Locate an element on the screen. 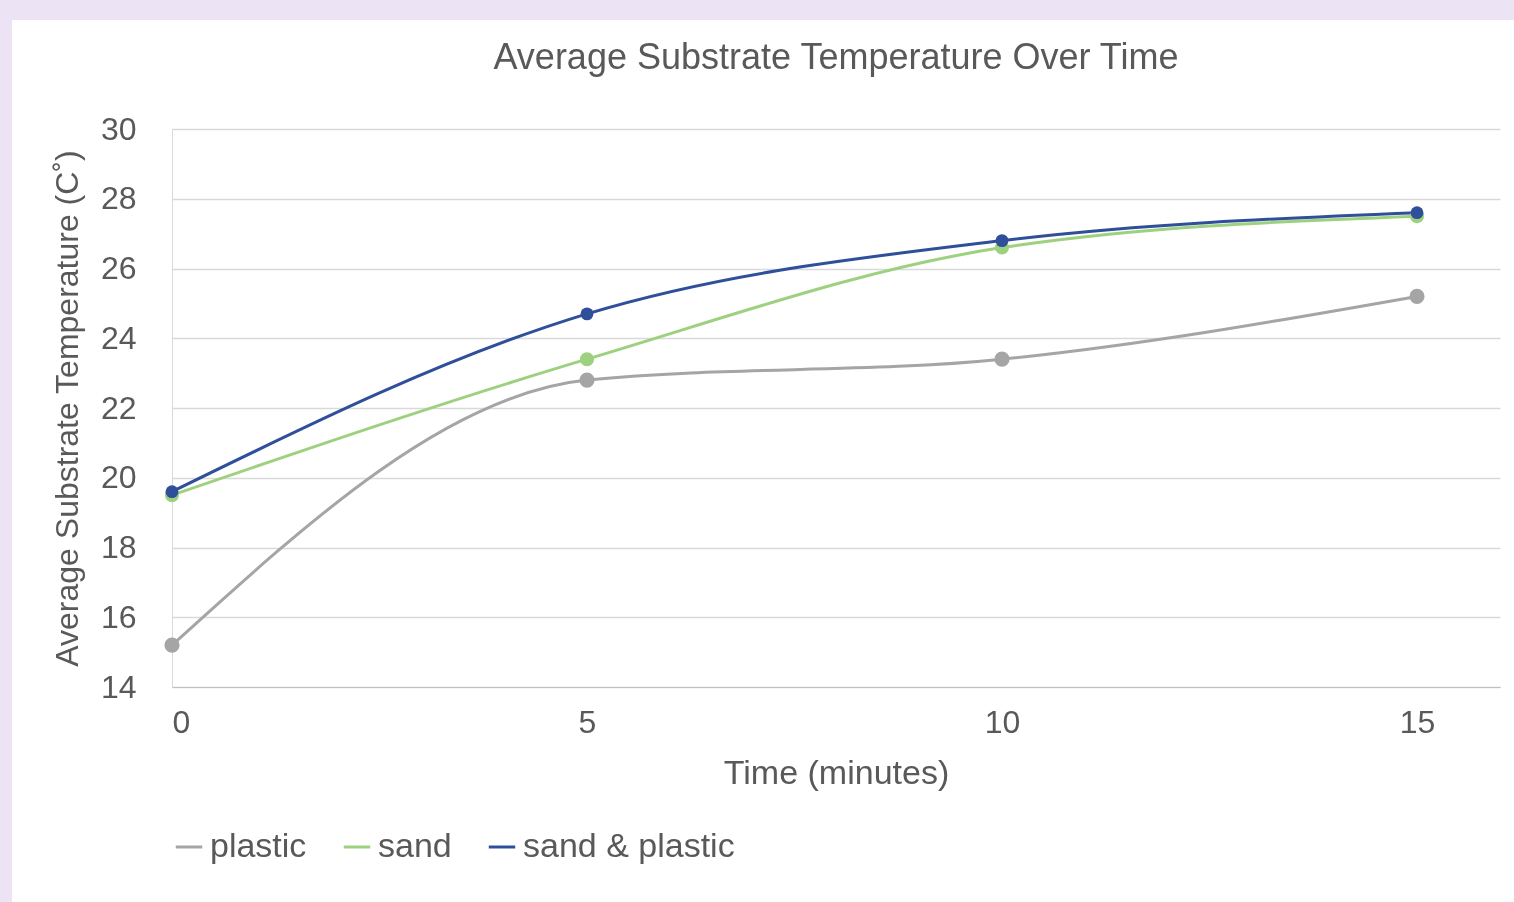 The width and height of the screenshot is (1514, 902). y-tick-label: 22 is located at coordinates (118, 407).